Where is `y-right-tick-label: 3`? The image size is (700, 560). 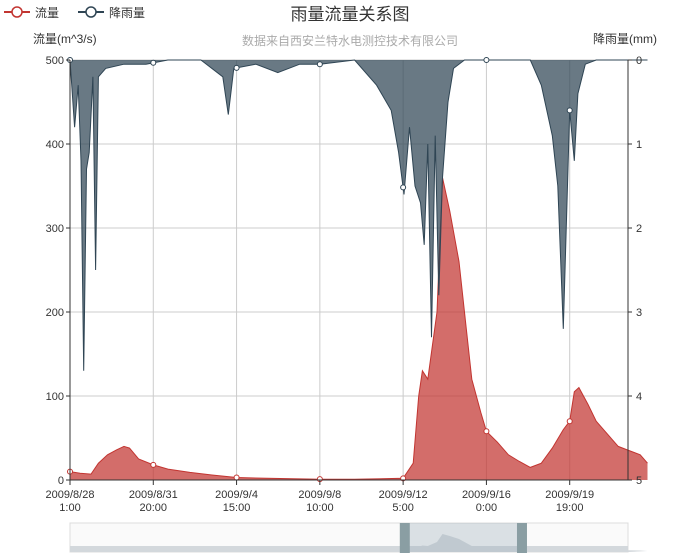 y-right-tick-label: 3 is located at coordinates (639, 313).